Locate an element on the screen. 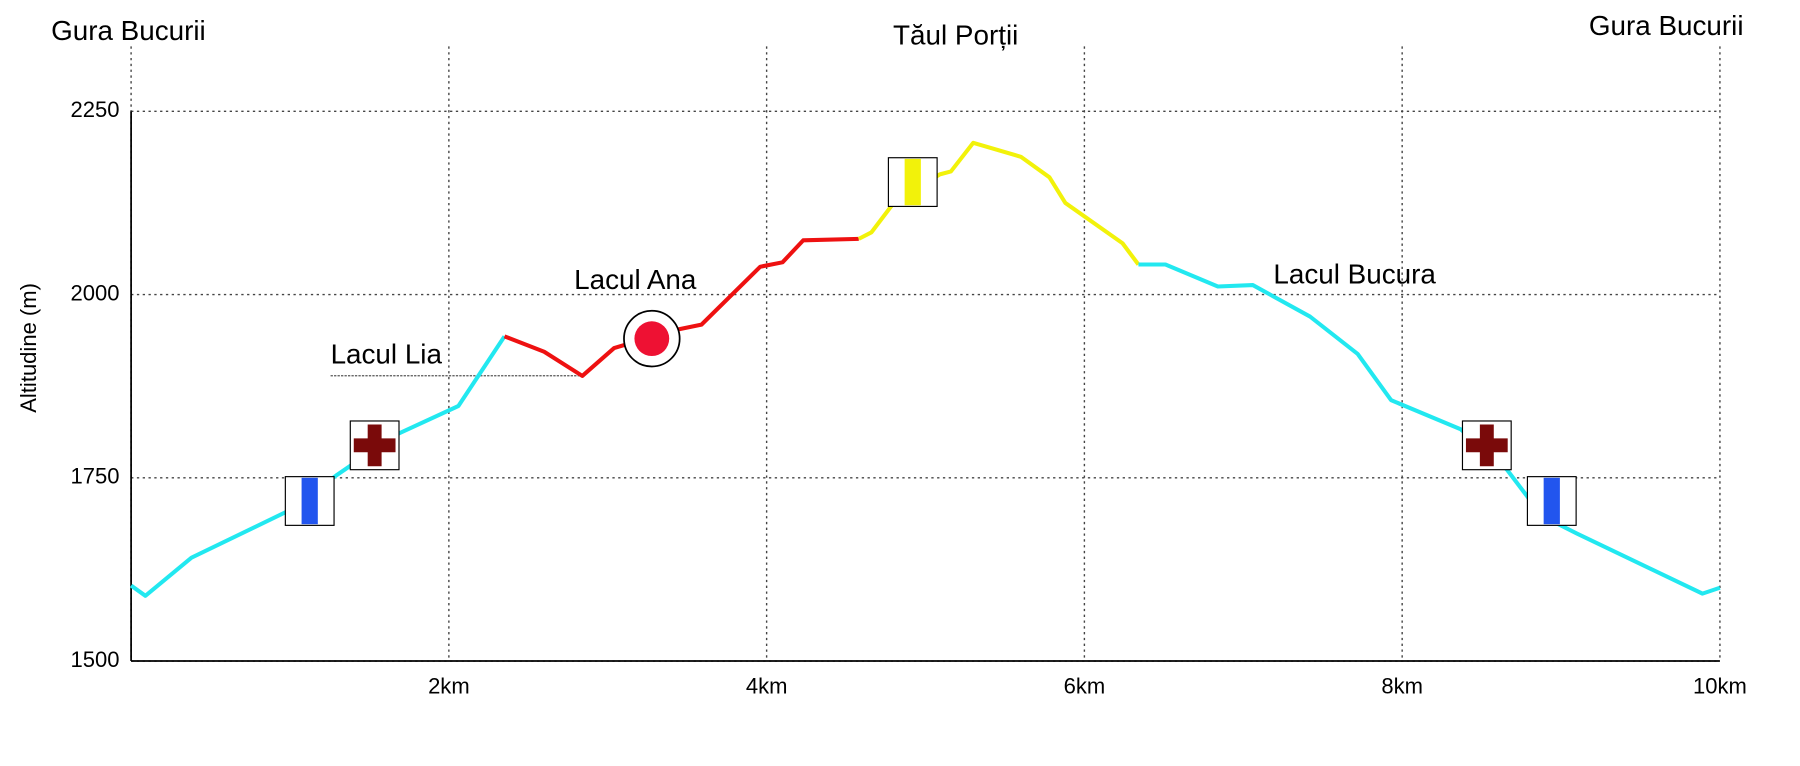 The height and width of the screenshot is (766, 1800). annotation: Tăul Porții is located at coordinates (955, 34).